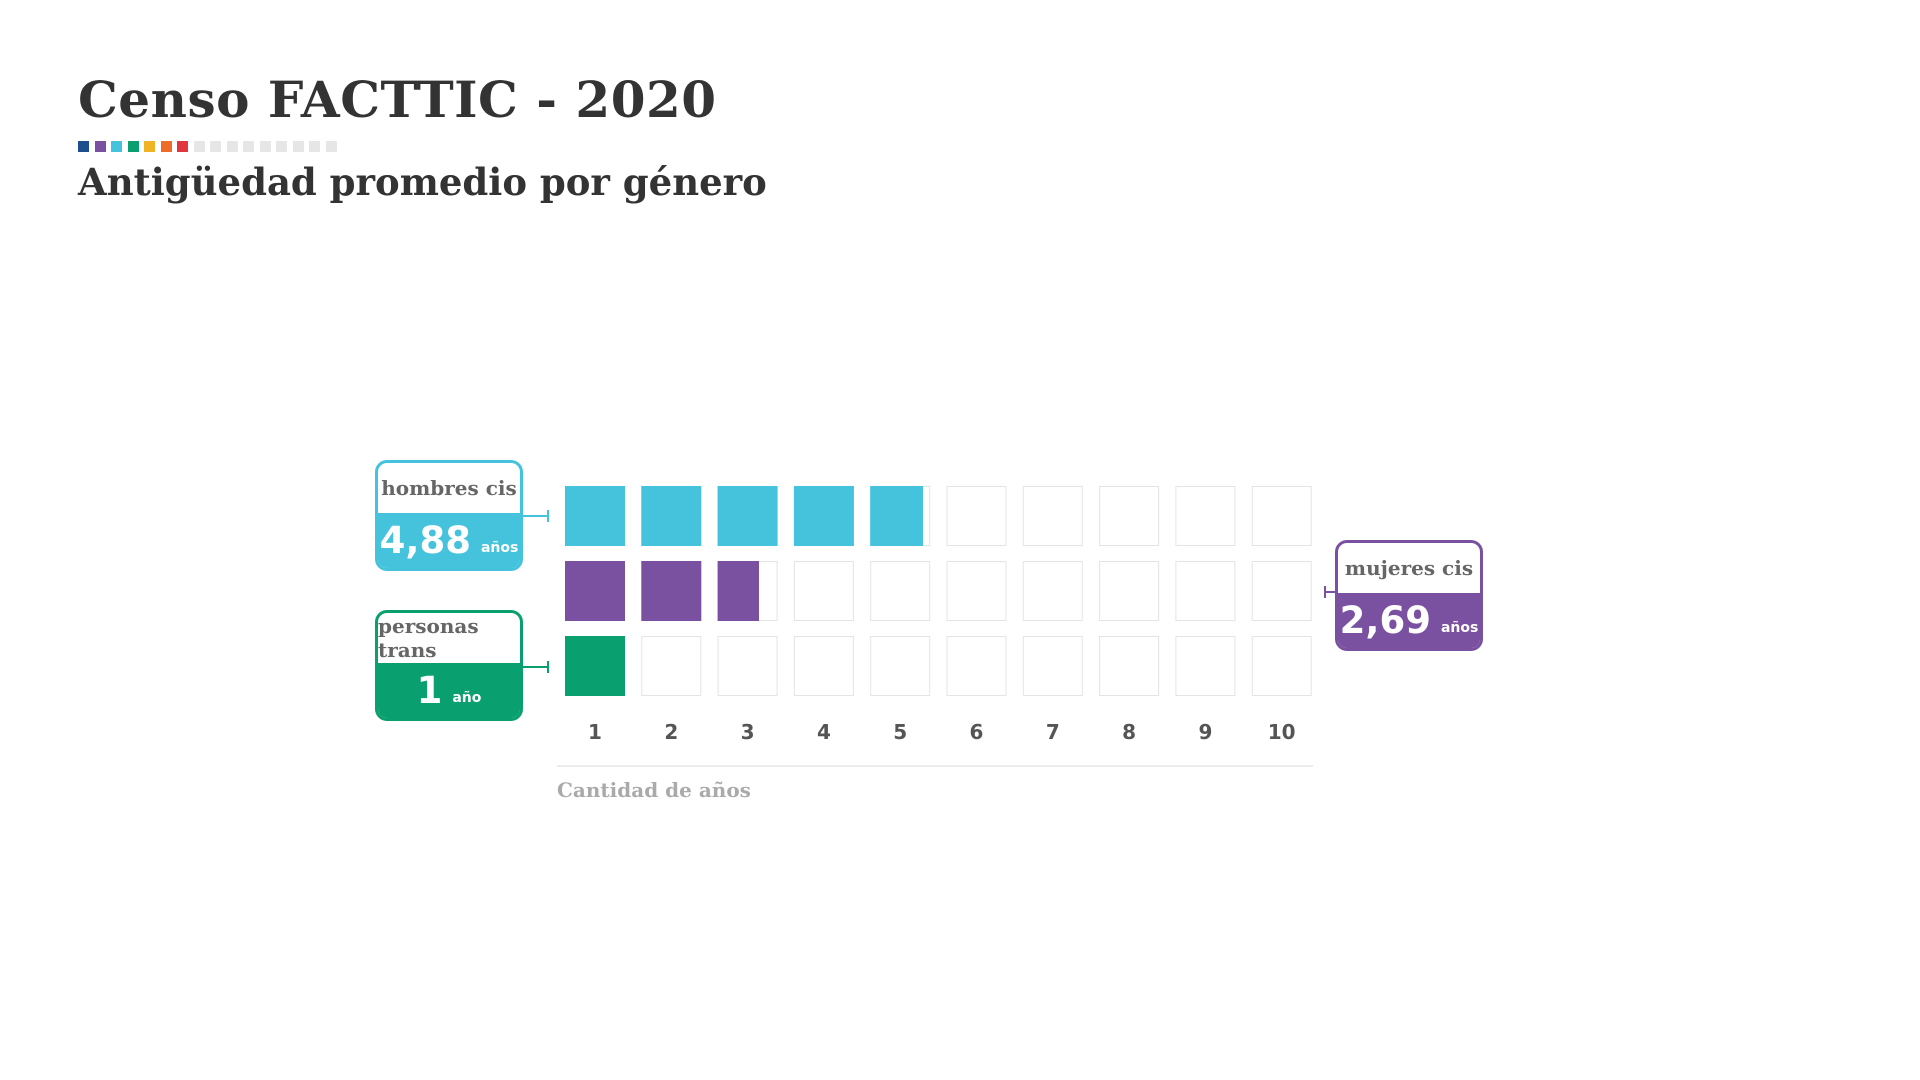  What do you see at coordinates (977, 732) in the screenshot?
I see `x-tick-label: 6` at bounding box center [977, 732].